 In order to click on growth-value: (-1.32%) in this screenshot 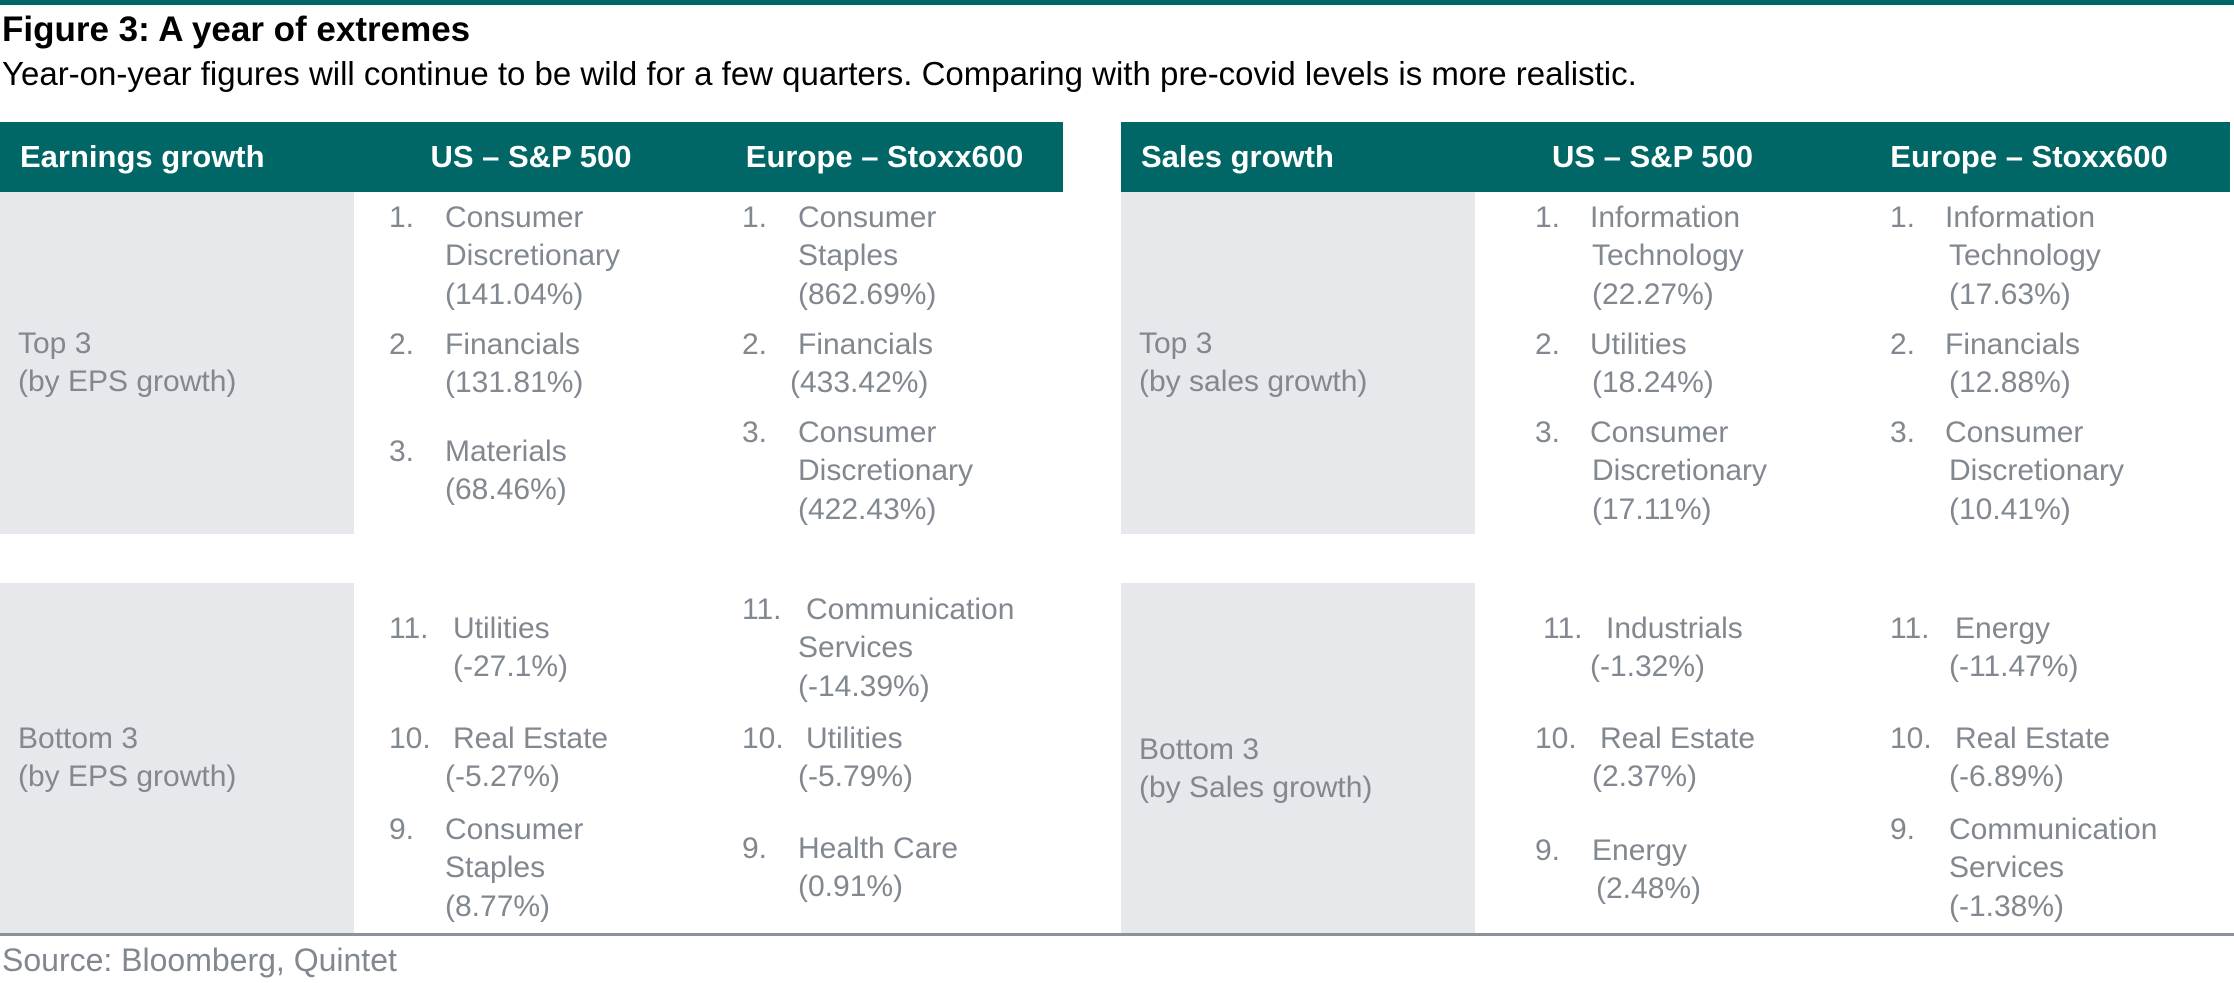, I will do `click(1648, 666)`.